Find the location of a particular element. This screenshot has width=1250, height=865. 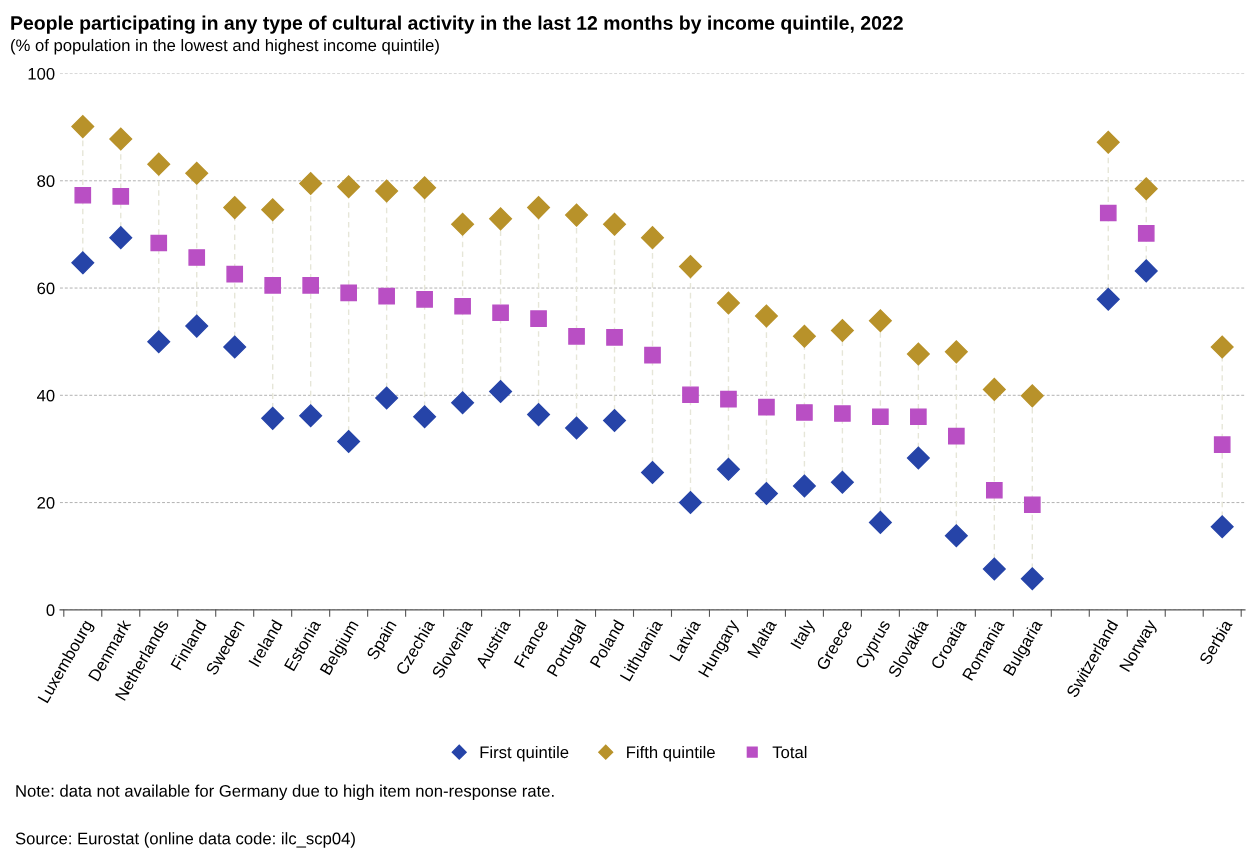

chart-title: People participating in any type of cultural activity in the last 12 months by income quintile, 2022 is located at coordinates (457, 24).